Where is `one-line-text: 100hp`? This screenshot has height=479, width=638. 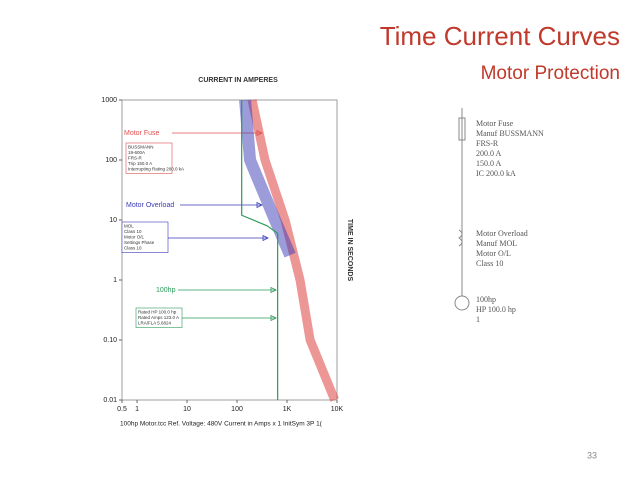
one-line-text: 100hp is located at coordinates (486, 299).